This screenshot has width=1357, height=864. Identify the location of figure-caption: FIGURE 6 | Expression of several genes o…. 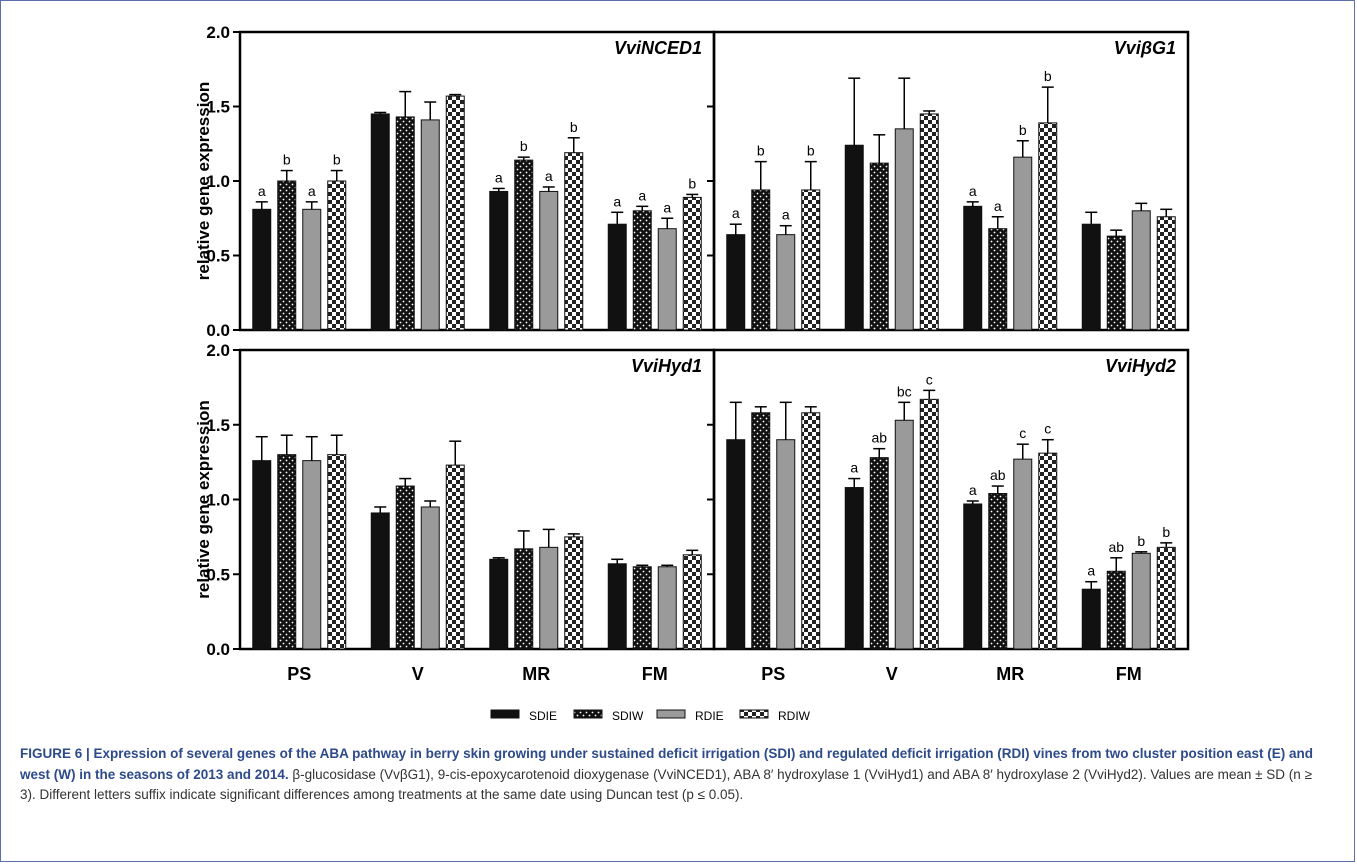
(675, 775).